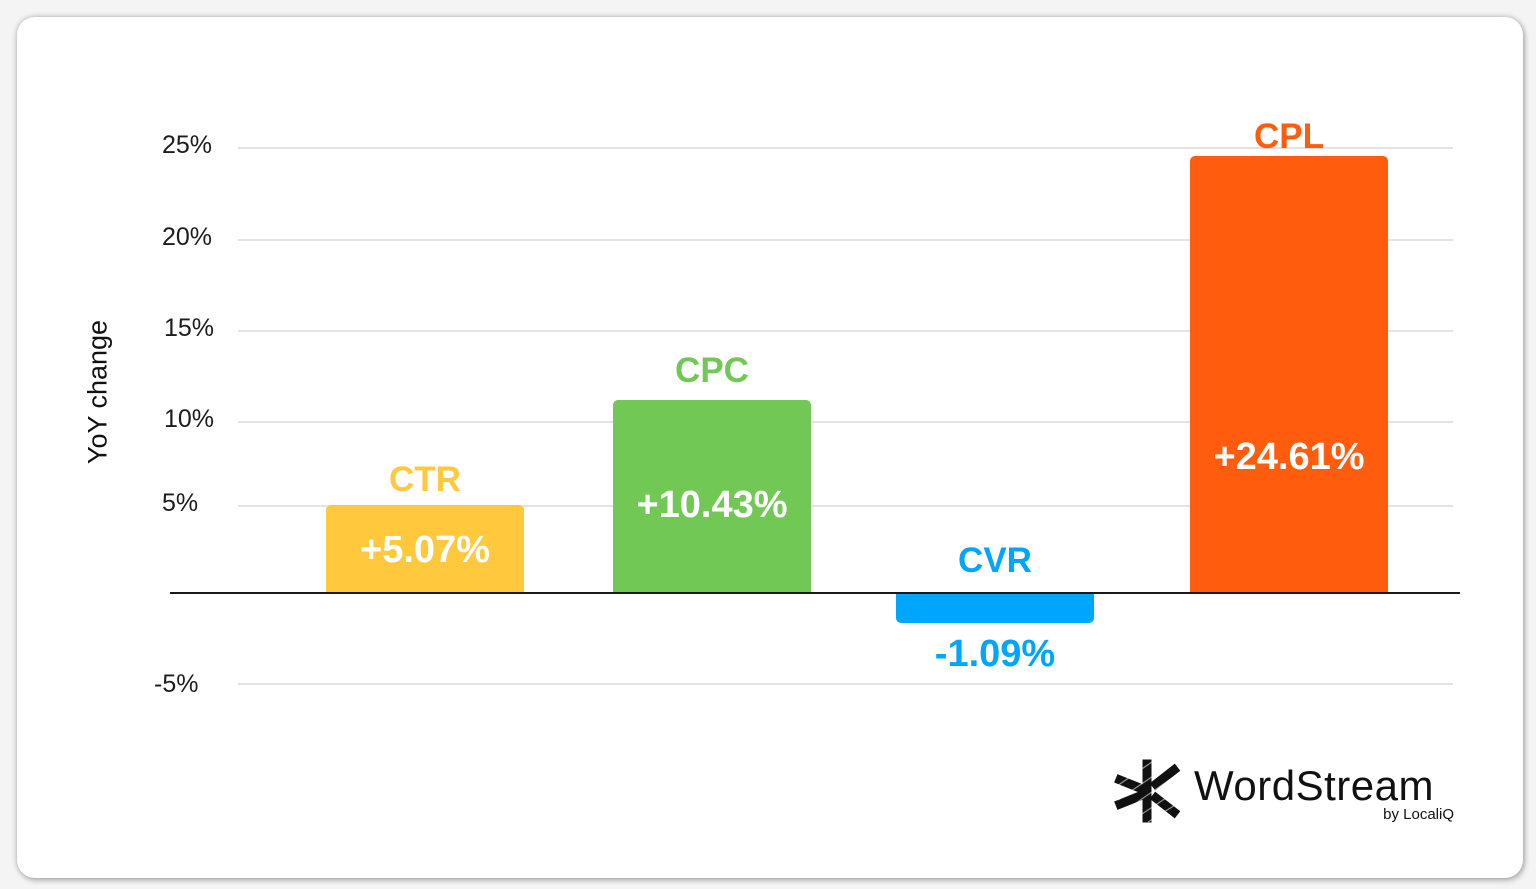  Describe the element at coordinates (189, 328) in the screenshot. I see `y-tick-15: 15%` at that location.